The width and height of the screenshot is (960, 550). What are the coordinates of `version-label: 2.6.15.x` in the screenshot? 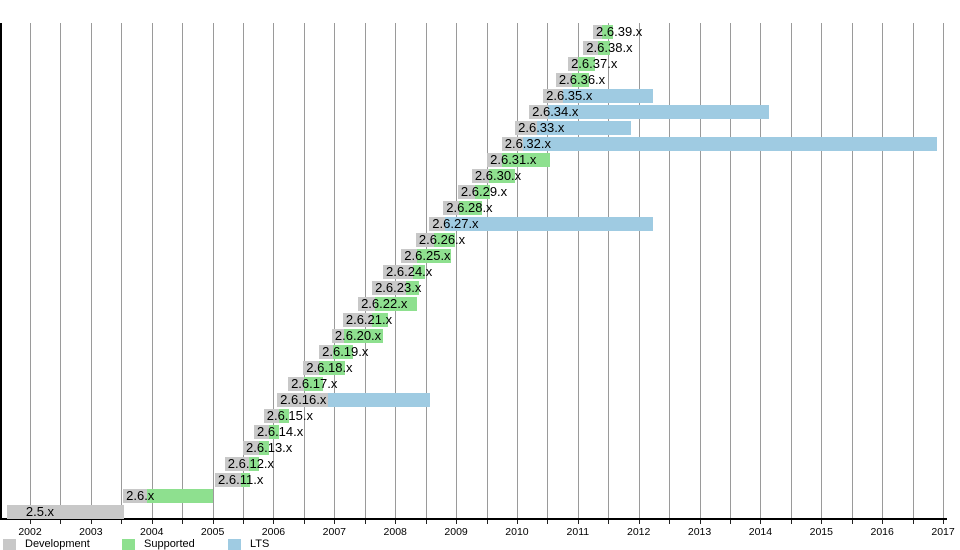 It's located at (289, 415).